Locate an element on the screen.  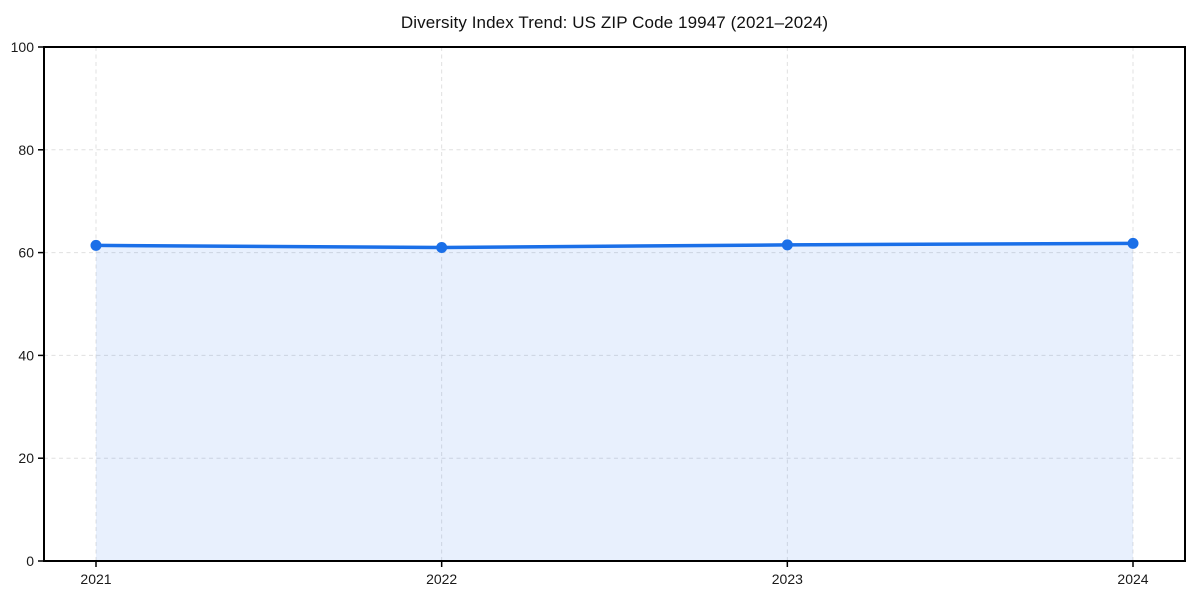
x-tick-label: 2023 is located at coordinates (787, 579).